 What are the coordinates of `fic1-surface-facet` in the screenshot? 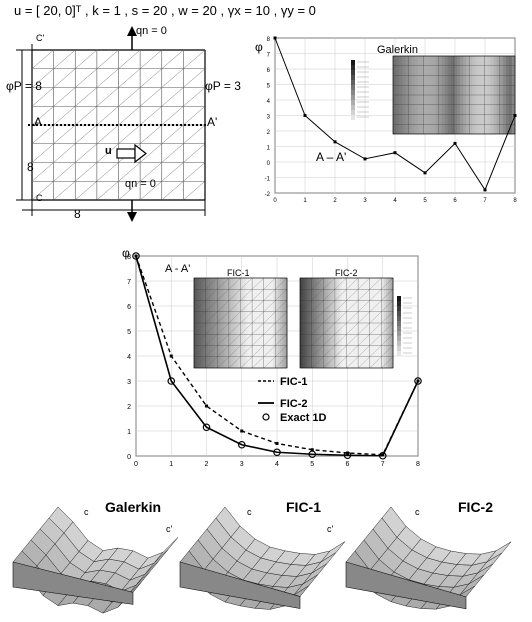 It's located at (333, 552).